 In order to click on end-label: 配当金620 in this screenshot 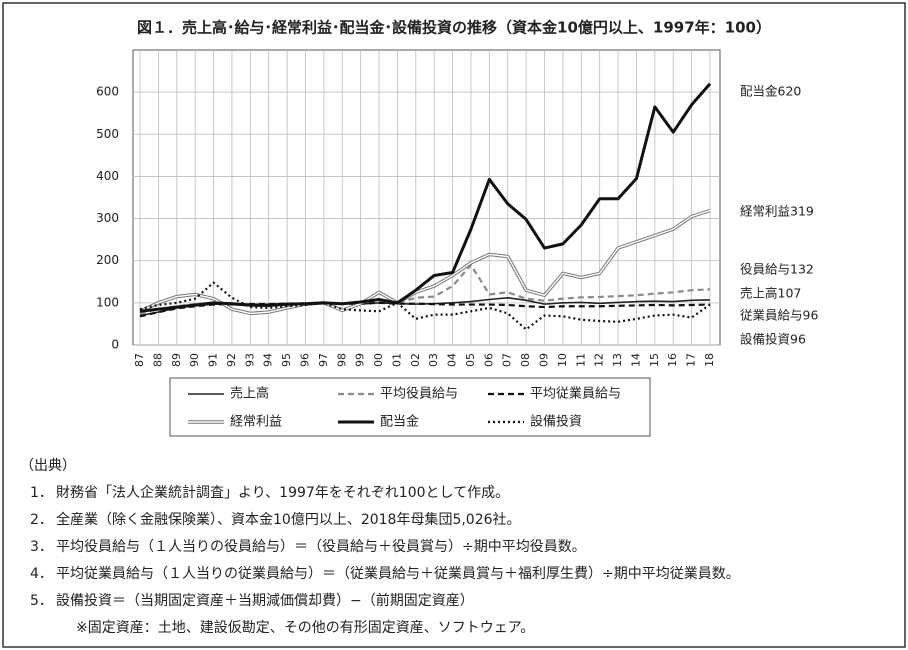, I will do `click(770, 91)`.